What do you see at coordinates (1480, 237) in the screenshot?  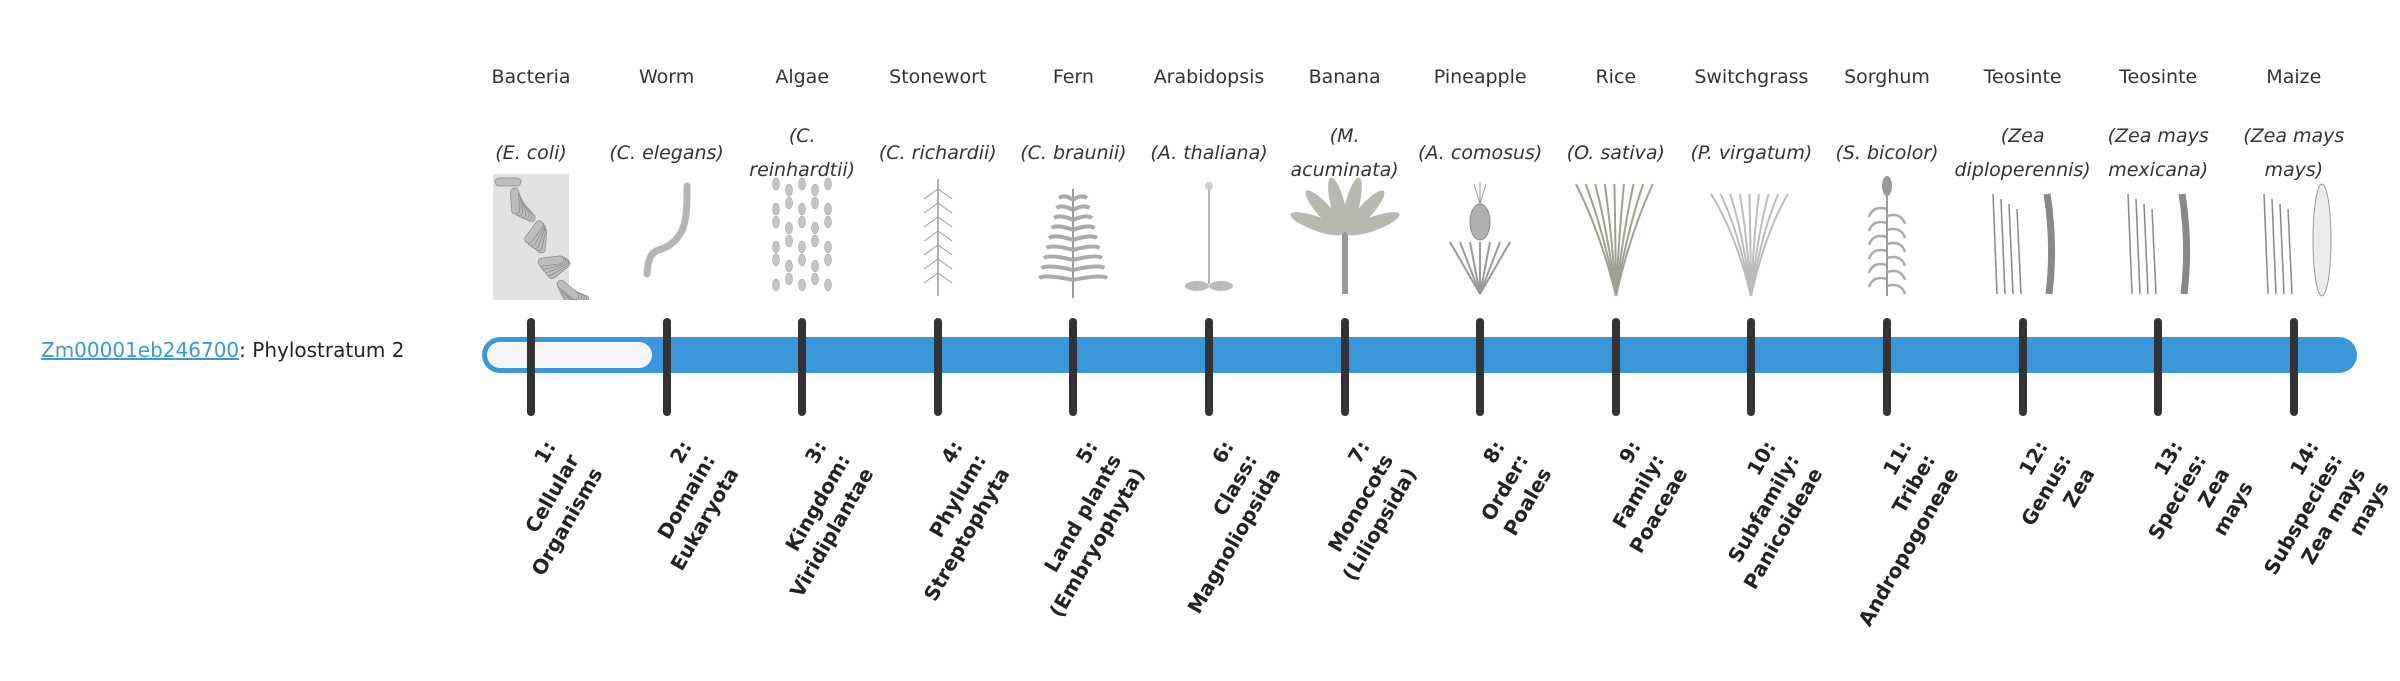 I see `pineapple-illustration-icon` at bounding box center [1480, 237].